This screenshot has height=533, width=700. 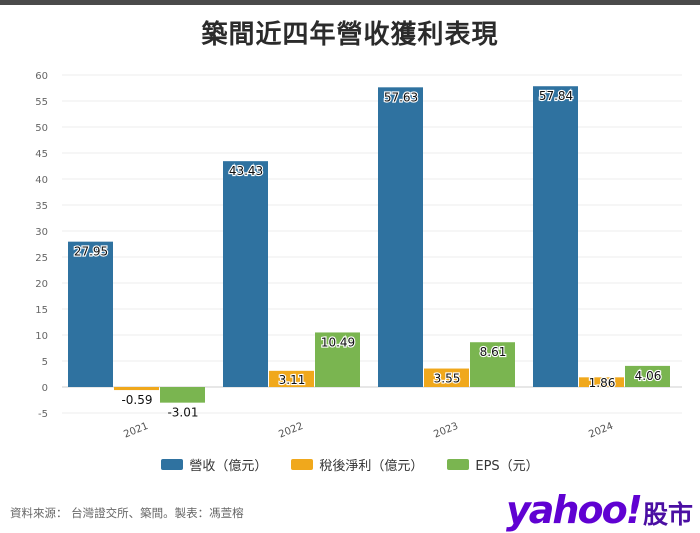 I want to click on y-tick-label: 25, so click(x=41, y=258).